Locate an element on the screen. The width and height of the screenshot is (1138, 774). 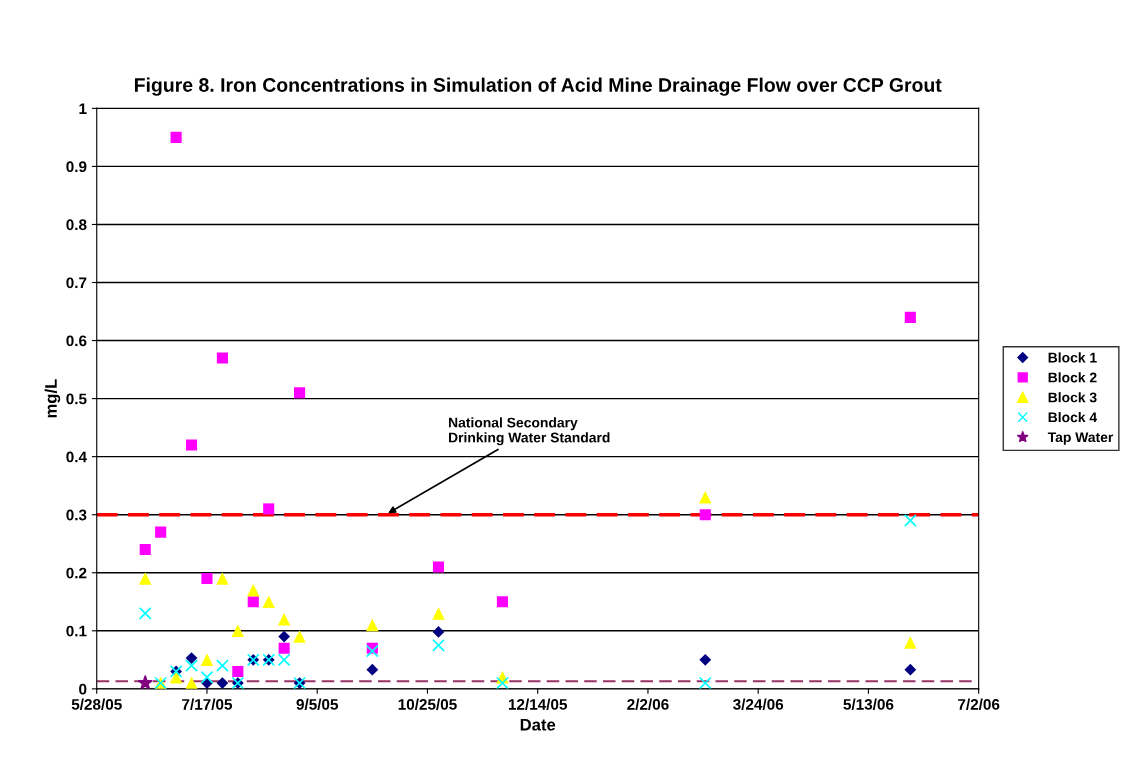
y-tick-label: 0.9 is located at coordinates (76, 167).